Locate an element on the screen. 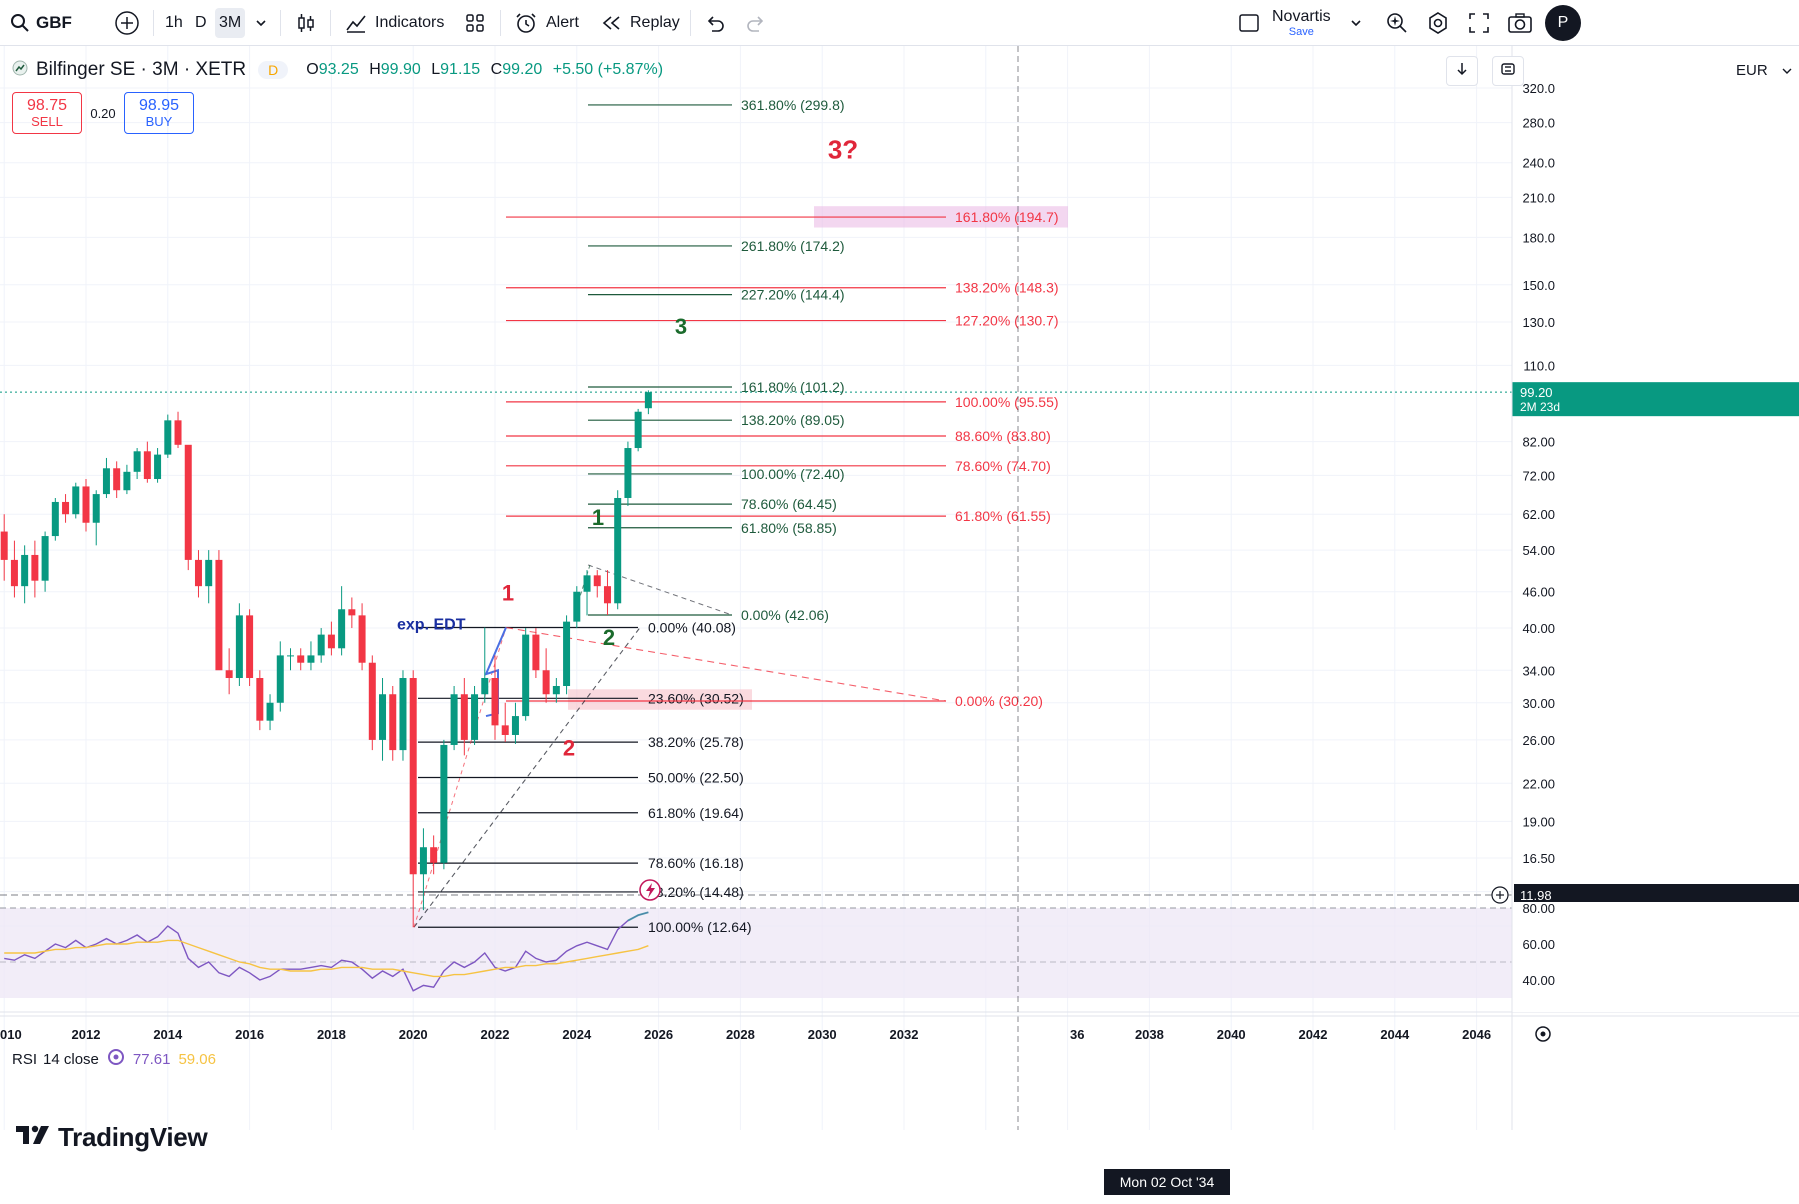 This screenshot has height=1204, width=1799. chart-type-button is located at coordinates (306, 23).